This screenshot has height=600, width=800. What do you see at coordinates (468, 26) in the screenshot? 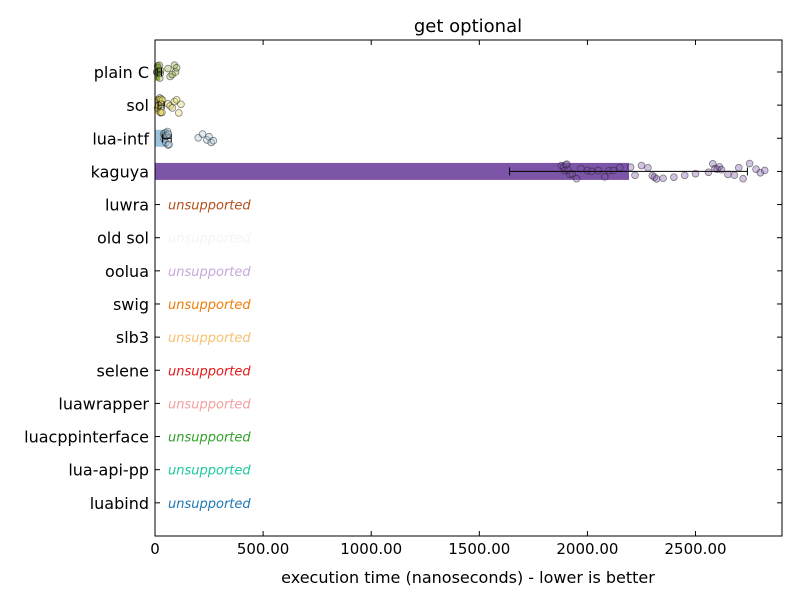
I see `chart-title: get optional` at bounding box center [468, 26].